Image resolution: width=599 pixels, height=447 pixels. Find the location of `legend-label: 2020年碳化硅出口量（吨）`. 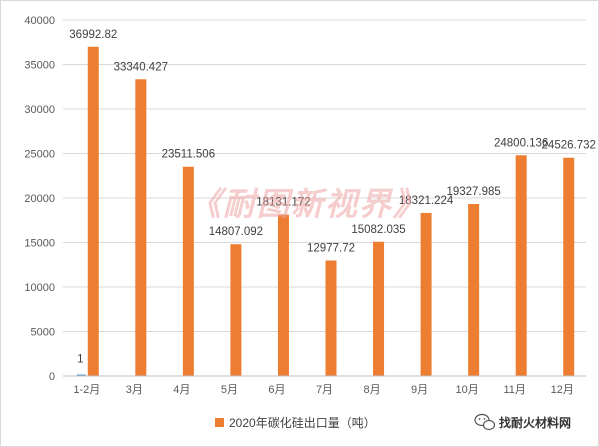

legend-label: 2020年碳化硅出口量（吨） is located at coordinates (302, 423).